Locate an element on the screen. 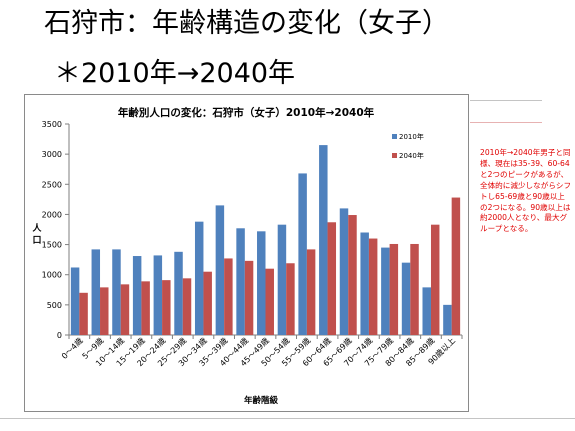 The width and height of the screenshot is (575, 431). legend-swatch-2040 is located at coordinates (394, 155).